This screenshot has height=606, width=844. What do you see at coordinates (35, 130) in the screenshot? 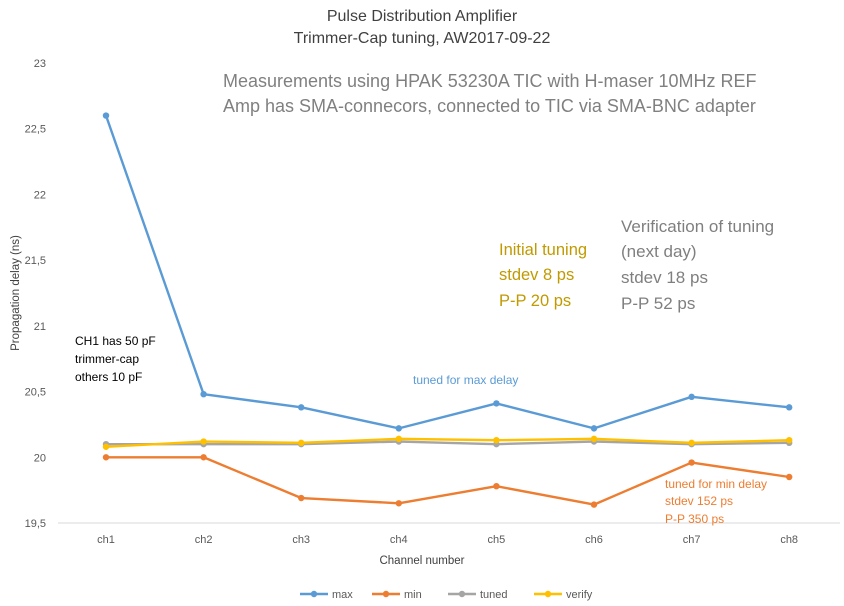
I see `y-tick-label: 22,5` at bounding box center [35, 130].